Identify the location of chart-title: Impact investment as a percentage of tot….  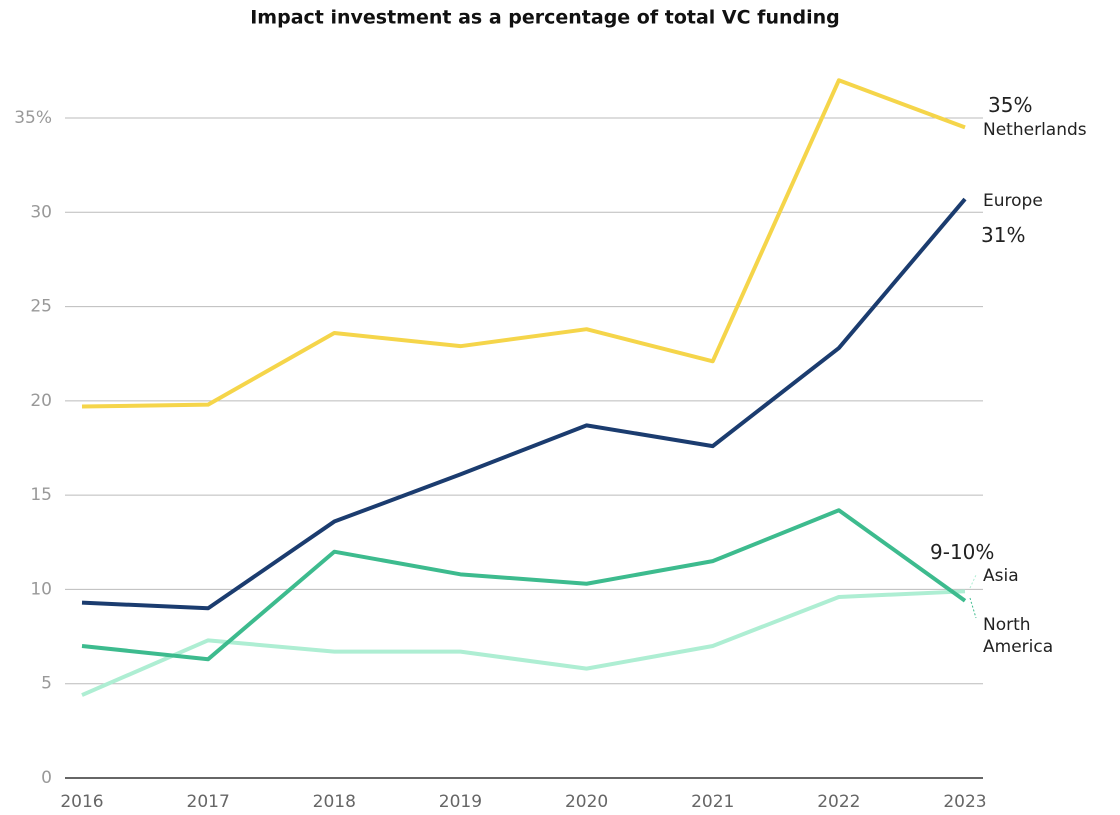
(545, 18).